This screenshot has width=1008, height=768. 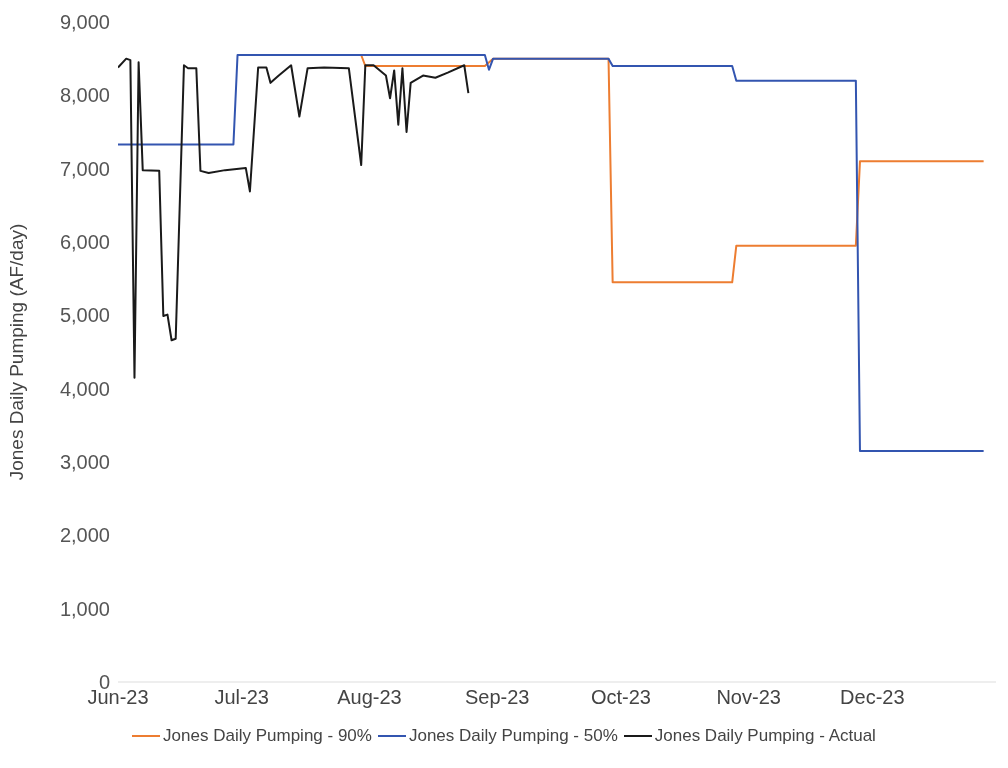 What do you see at coordinates (748, 697) in the screenshot?
I see `x-tick-label: Nov-23` at bounding box center [748, 697].